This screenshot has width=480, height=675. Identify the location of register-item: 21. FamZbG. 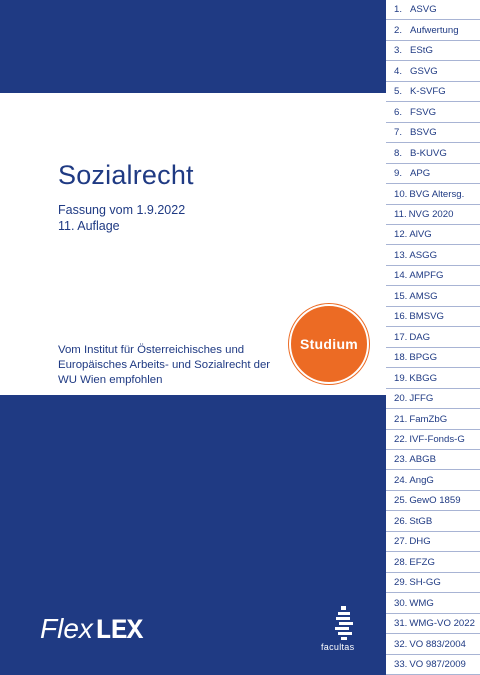
(433, 420).